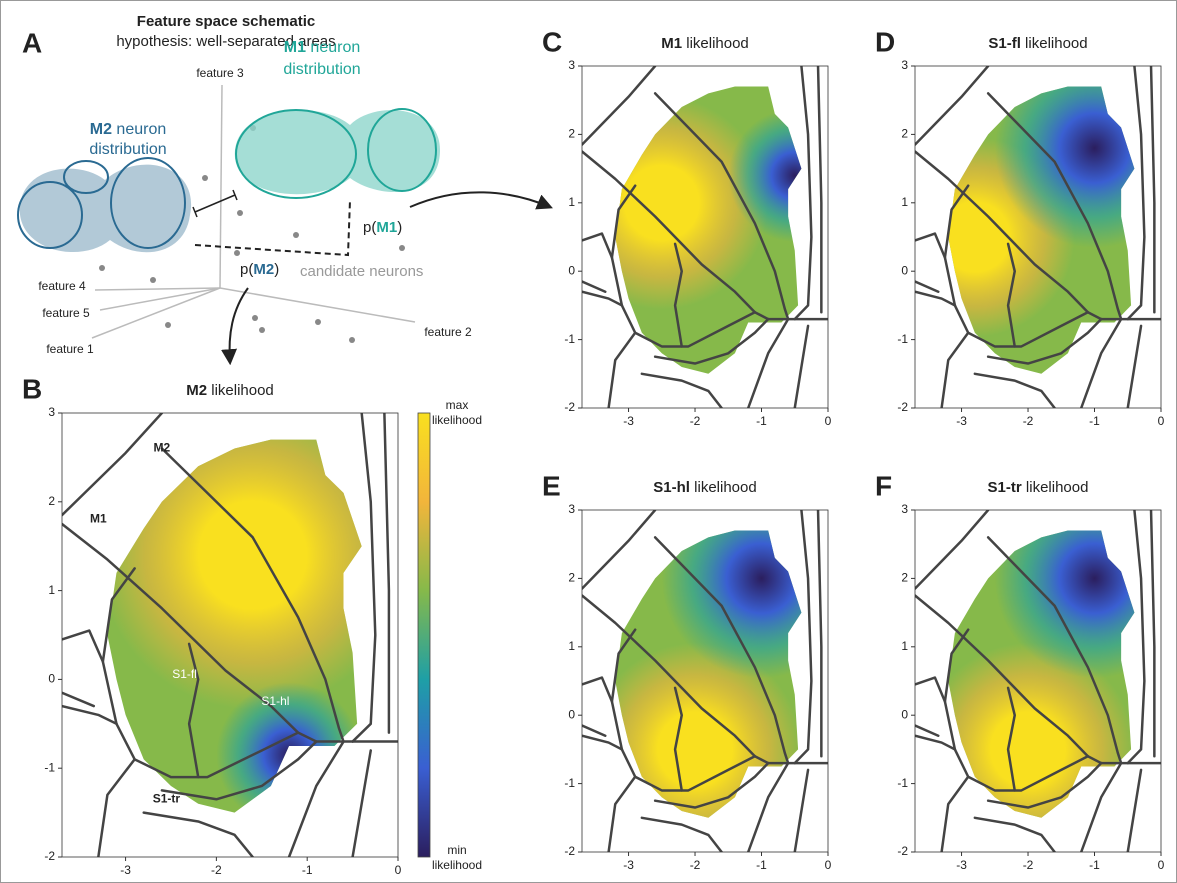 The width and height of the screenshot is (1177, 883). What do you see at coordinates (226, 21) in the screenshot?
I see `schematic-title: Feature space schematic` at bounding box center [226, 21].